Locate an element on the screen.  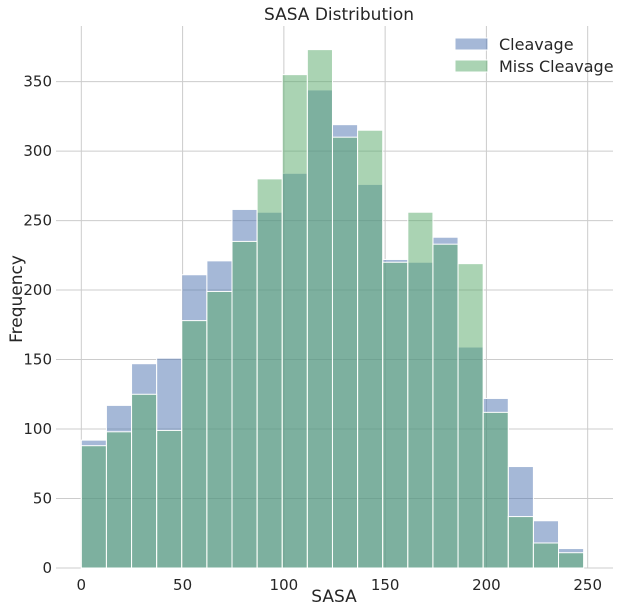
y-axis-title: Frequency is located at coordinates (17, 299).